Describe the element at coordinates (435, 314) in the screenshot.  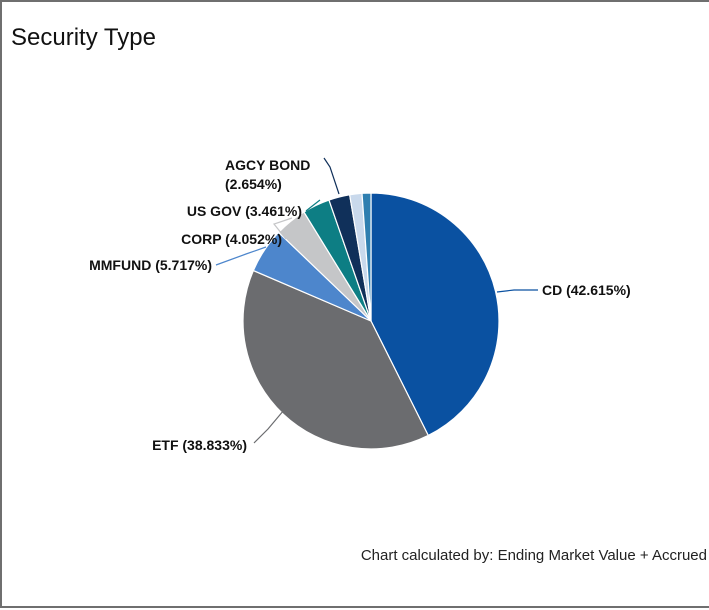
I see `pie-slice-cd` at that location.